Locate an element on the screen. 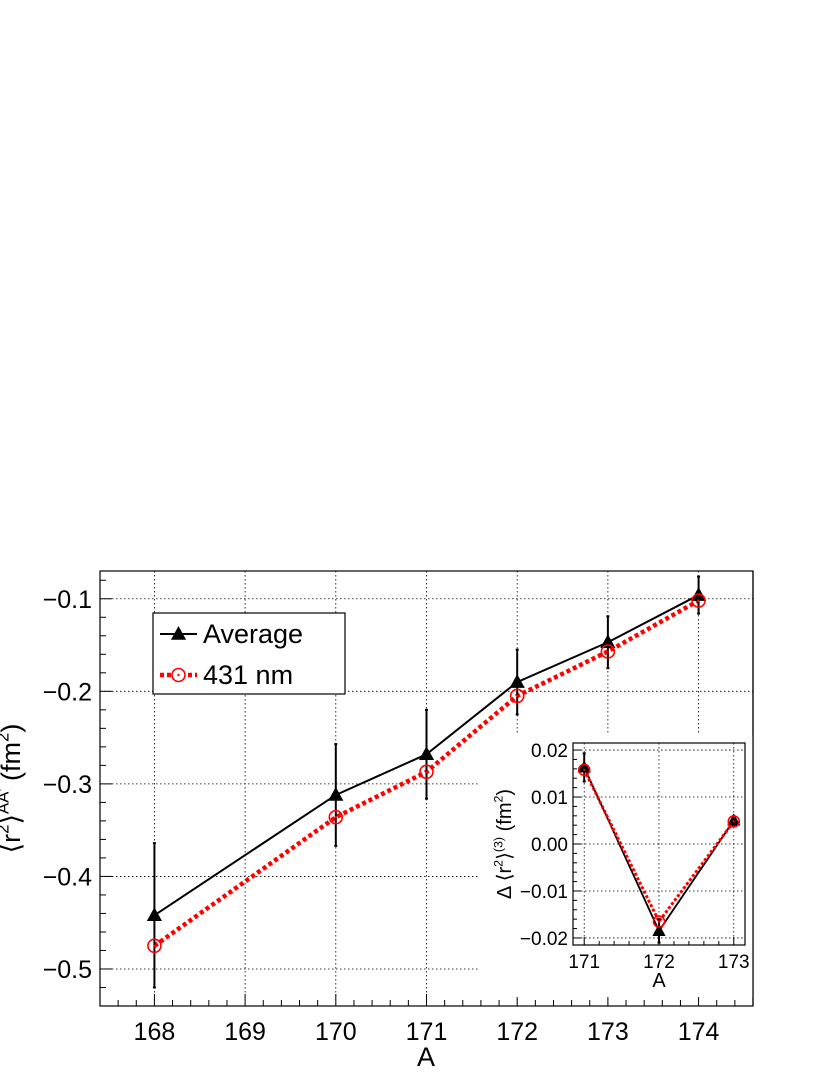 This screenshot has width=830, height=1075. x-tick-label: 170 is located at coordinates (336, 1032).